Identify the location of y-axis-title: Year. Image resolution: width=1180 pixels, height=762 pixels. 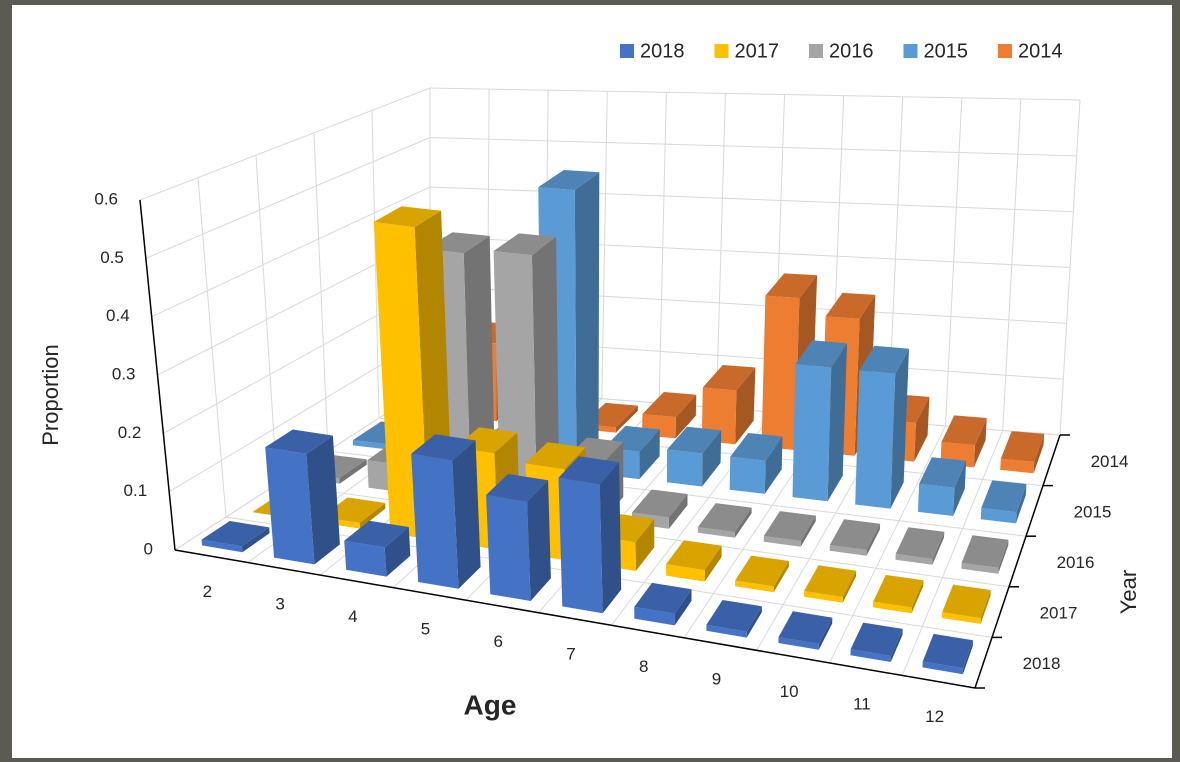
(1128, 592).